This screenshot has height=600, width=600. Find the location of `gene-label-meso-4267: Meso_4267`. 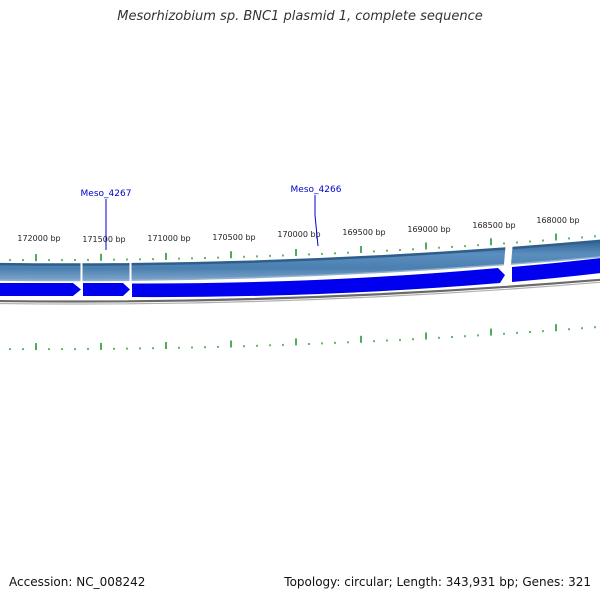

gene-label-meso-4267: Meso_4267 is located at coordinates (106, 219).